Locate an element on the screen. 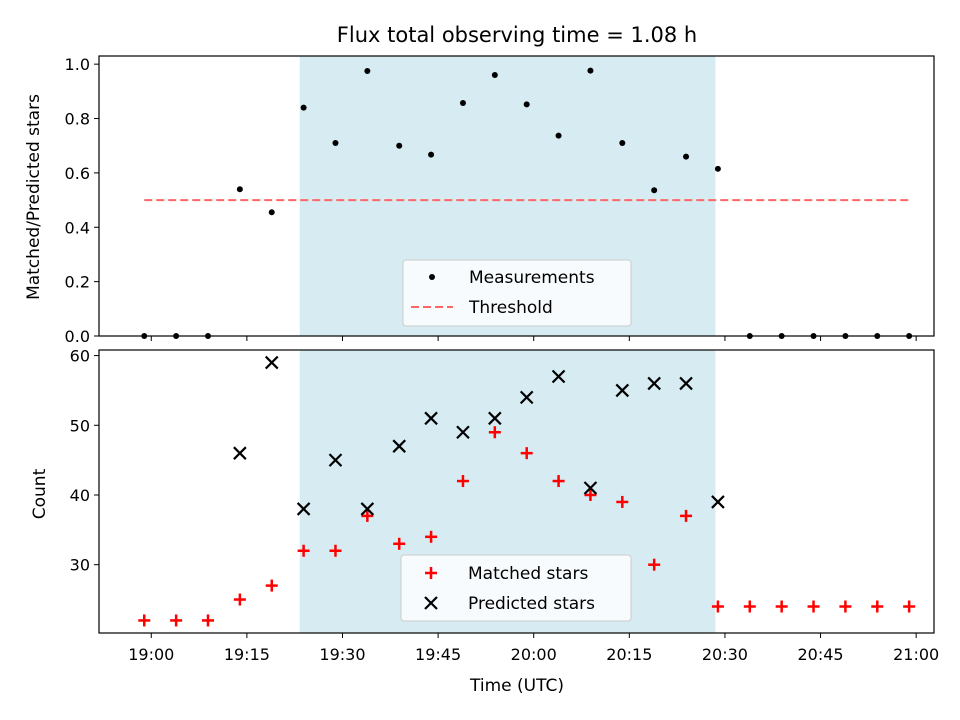  top-legend-box is located at coordinates (517, 293).